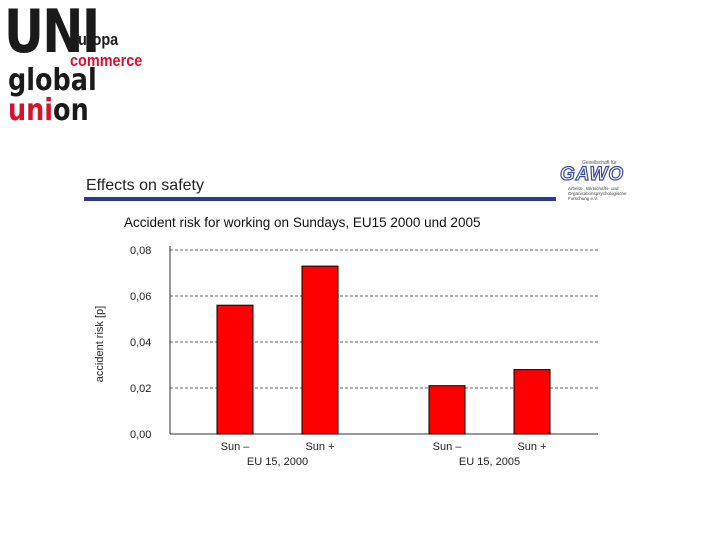 The width and height of the screenshot is (720, 540). What do you see at coordinates (599, 163) in the screenshot?
I see `gawo-top-text: Gesellschaft für` at bounding box center [599, 163].